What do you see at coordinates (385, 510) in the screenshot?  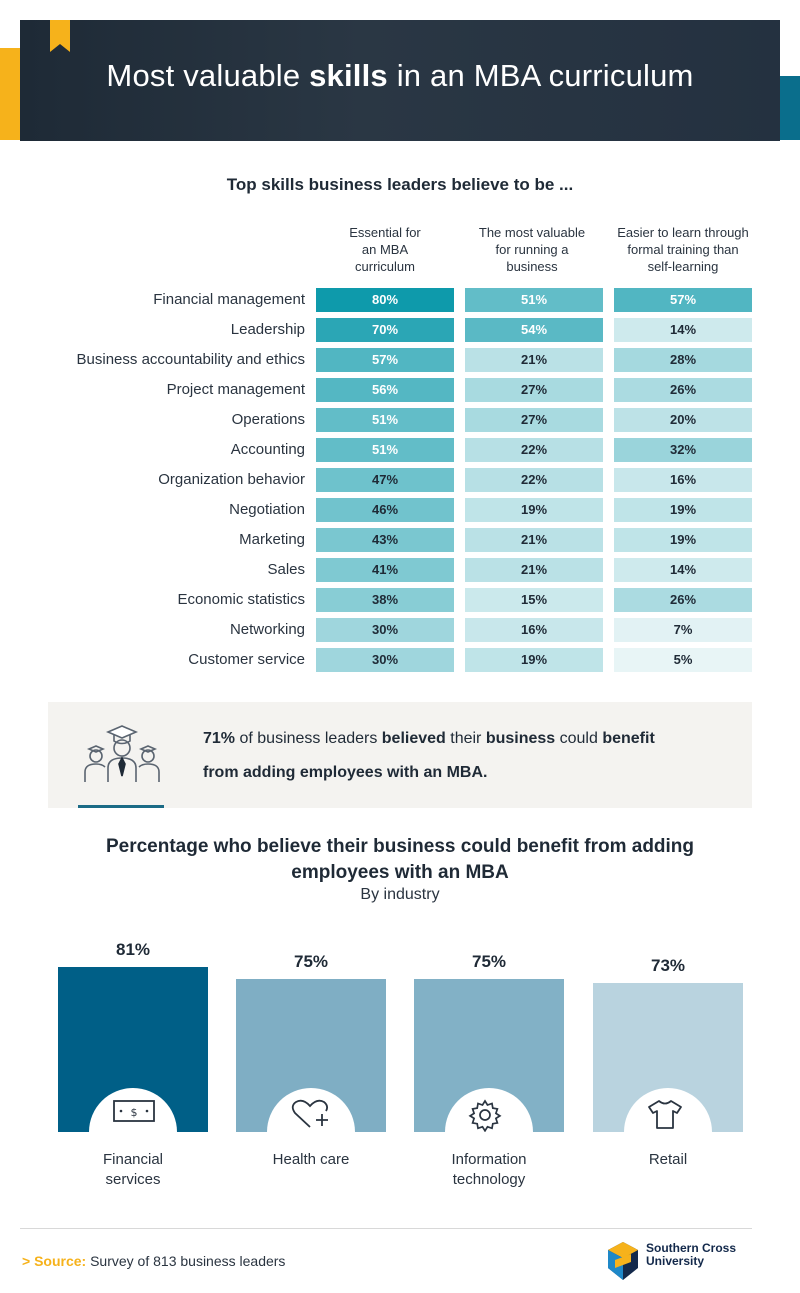 I see `table-cell: 46%` at bounding box center [385, 510].